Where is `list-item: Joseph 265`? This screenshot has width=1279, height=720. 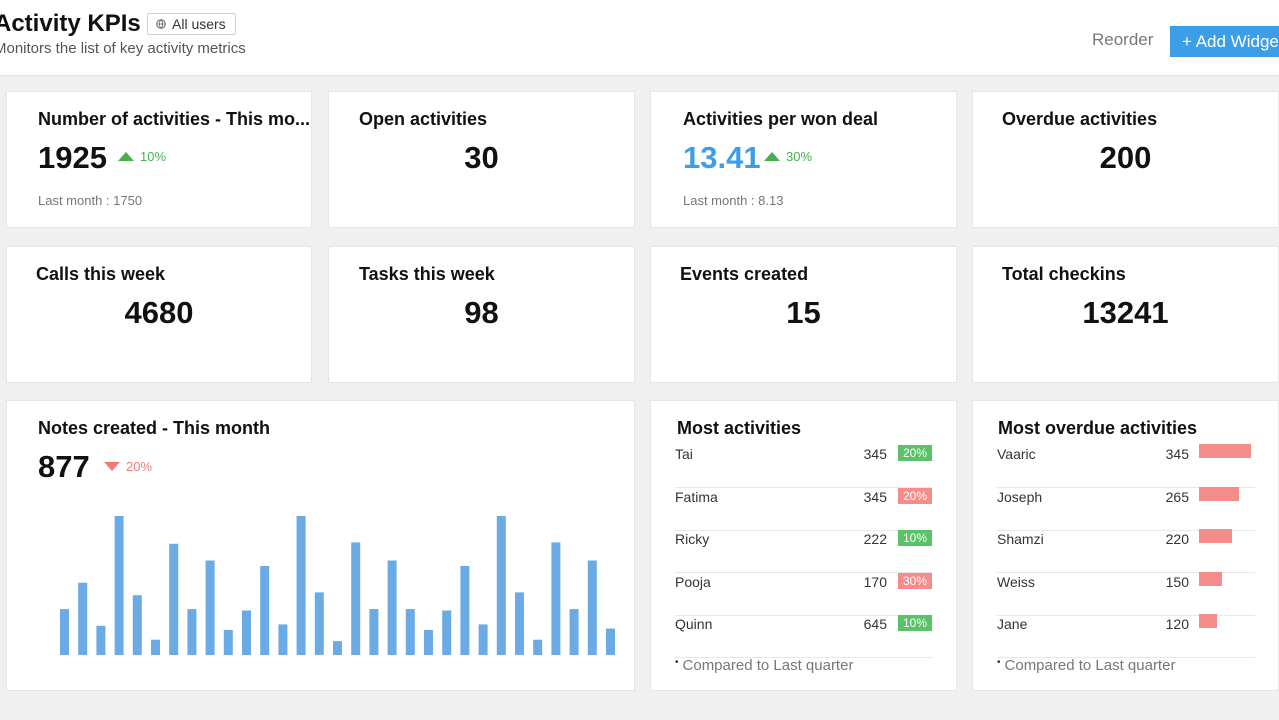
list-item: Joseph 265 is located at coordinates (1126, 508).